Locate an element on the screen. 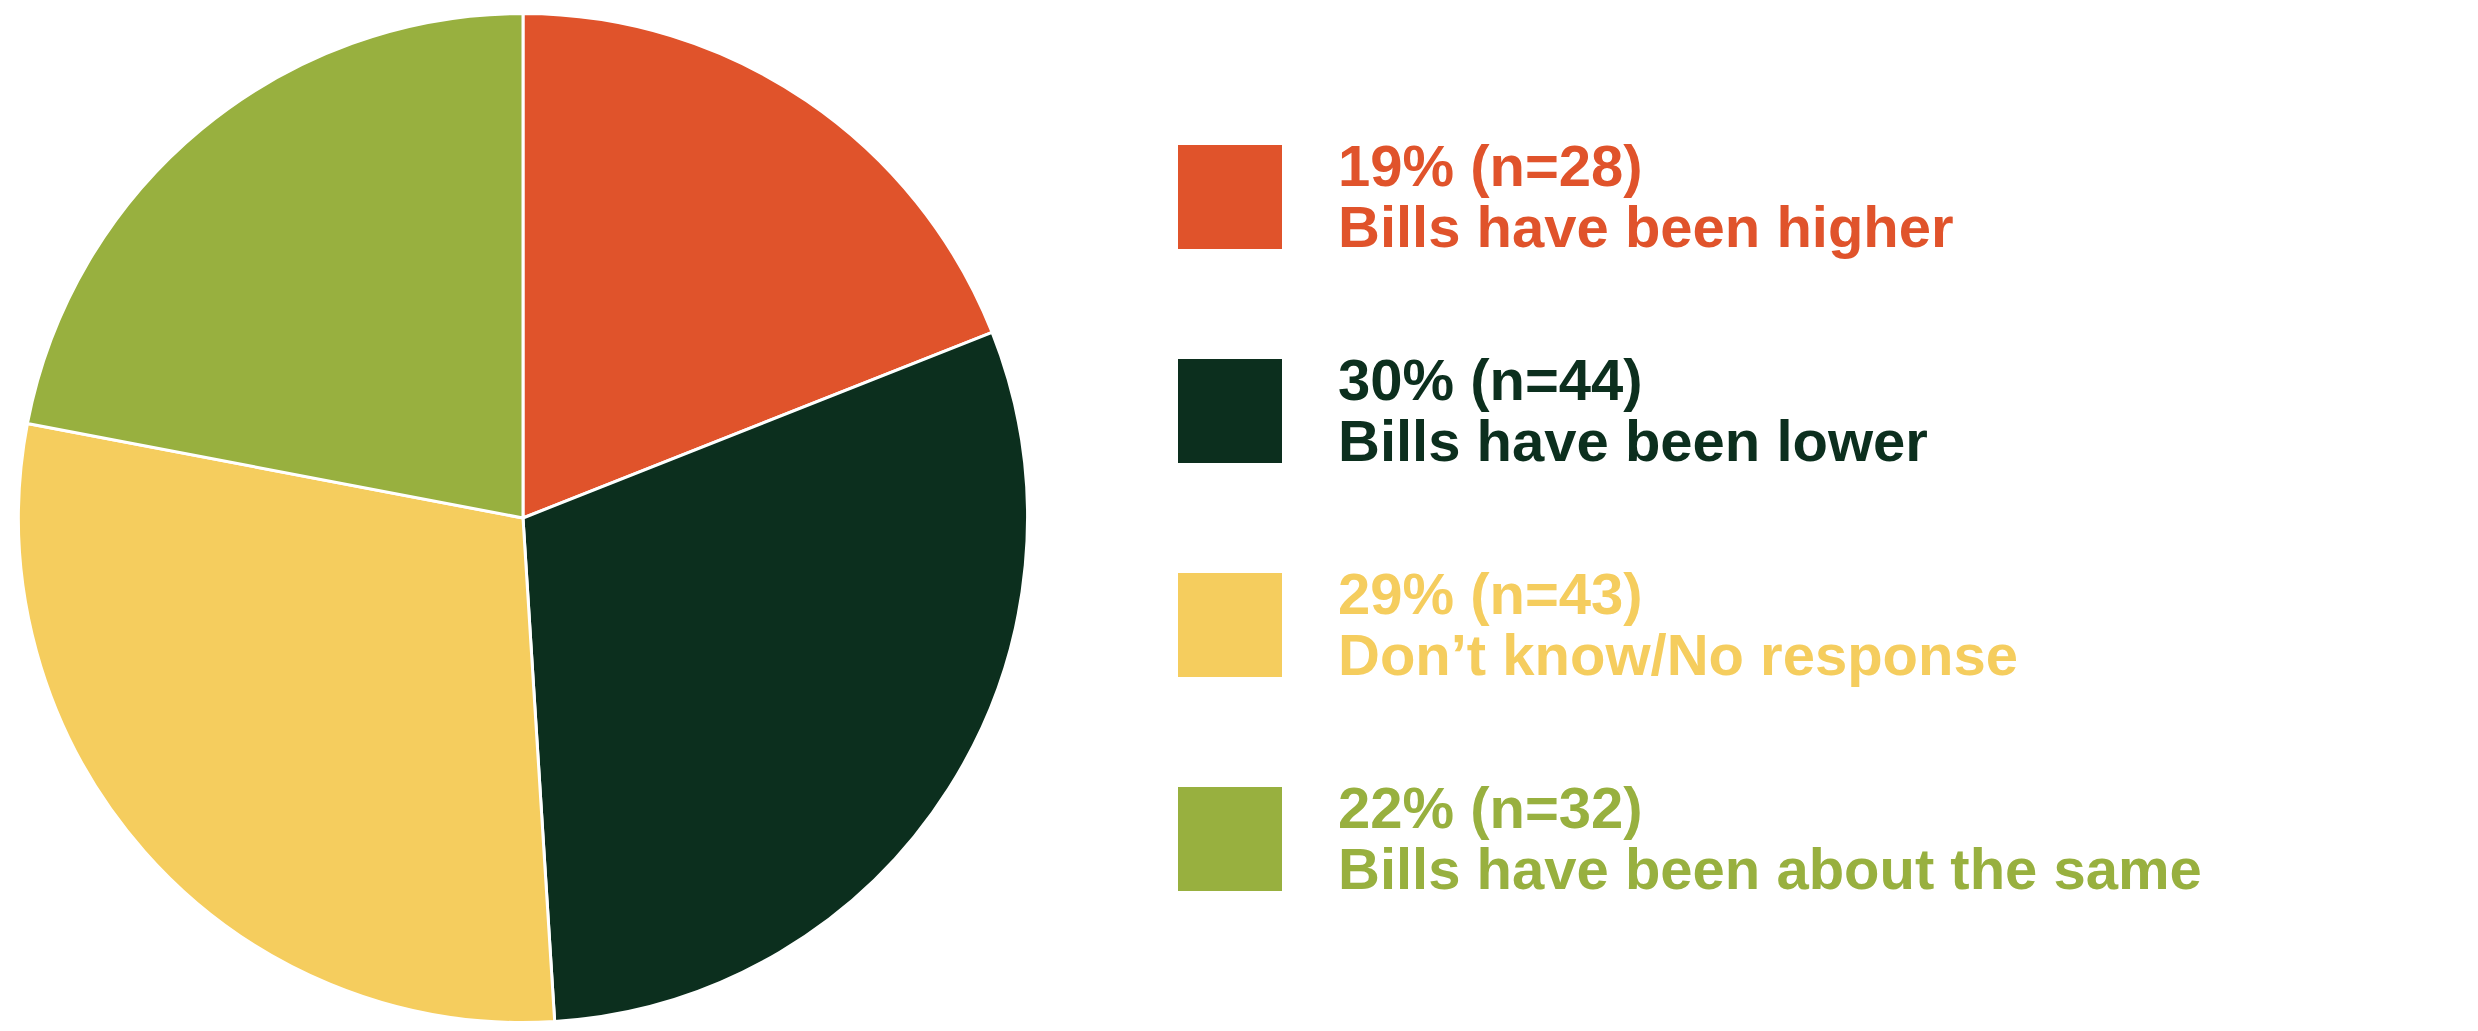 This screenshot has height=1031, width=2478. data-label: 19% (n=28) is located at coordinates (1491, 166).